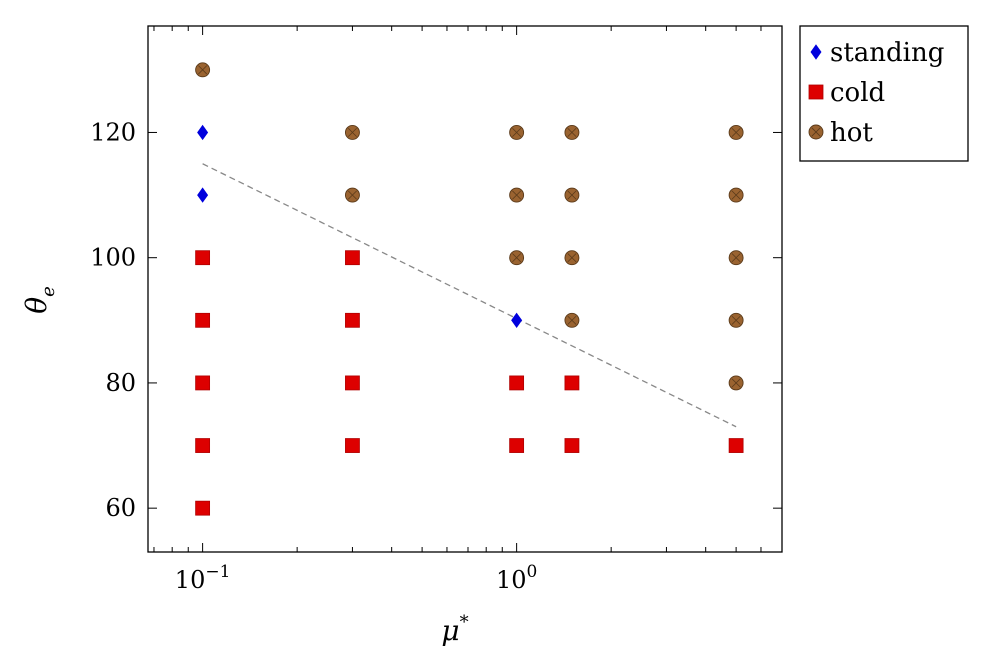 The height and width of the screenshot is (666, 1000). Describe the element at coordinates (816, 92) in the screenshot. I see `legend-cold-marker` at that location.